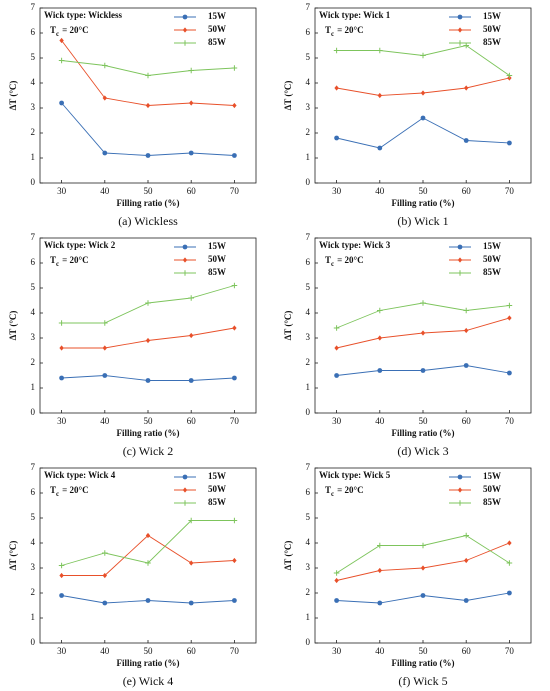 The height and width of the screenshot is (691, 550). Describe the element at coordinates (80, 475) in the screenshot. I see `annotation: Wick type: Wick 4` at that location.